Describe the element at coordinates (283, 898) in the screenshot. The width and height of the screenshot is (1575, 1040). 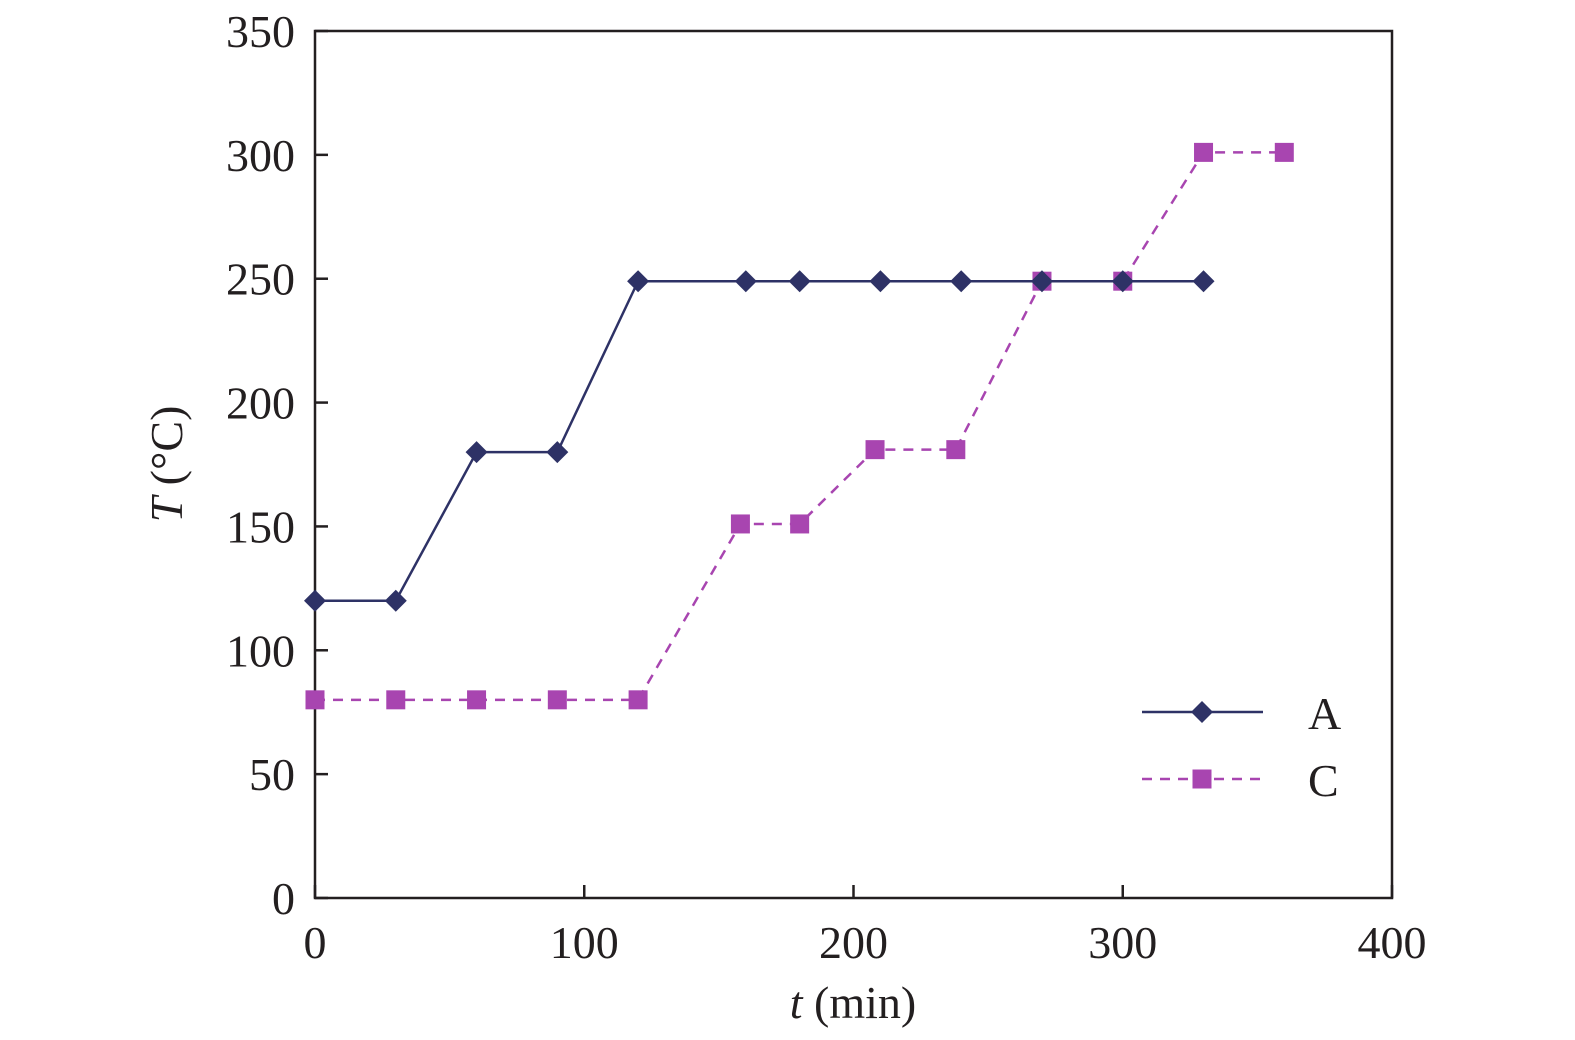
I see `y-tick-label: 0` at that location.